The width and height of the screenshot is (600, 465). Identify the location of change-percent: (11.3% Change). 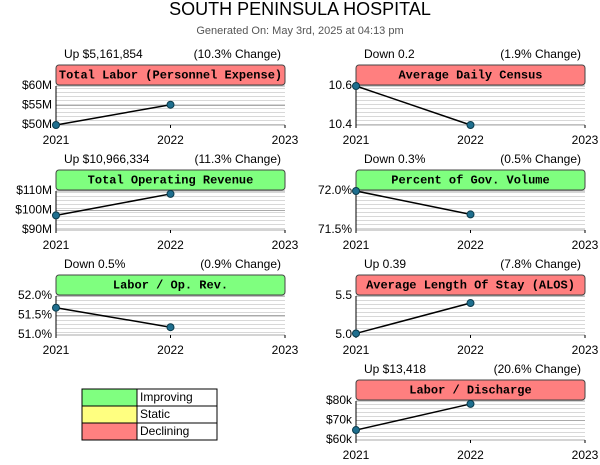
(238, 159).